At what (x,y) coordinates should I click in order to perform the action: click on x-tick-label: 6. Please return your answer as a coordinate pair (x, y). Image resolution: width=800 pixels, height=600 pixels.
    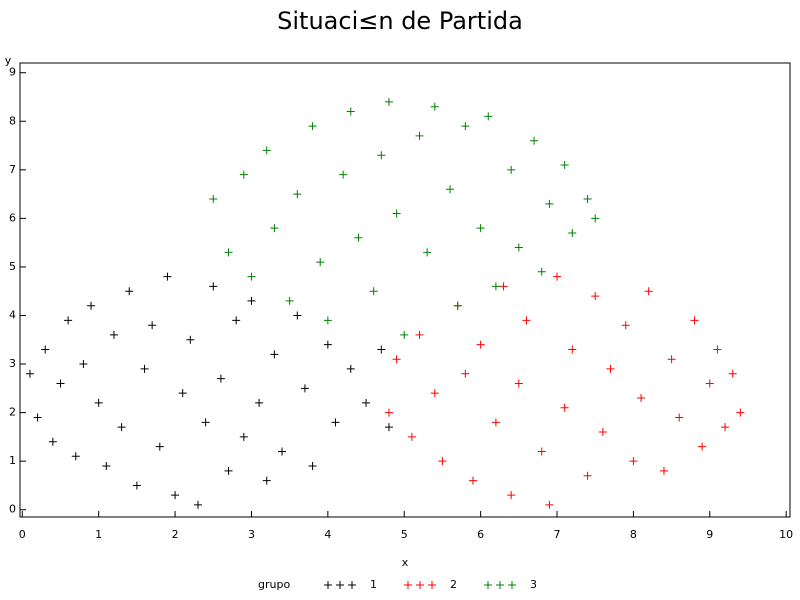
    Looking at the image, I should click on (480, 534).